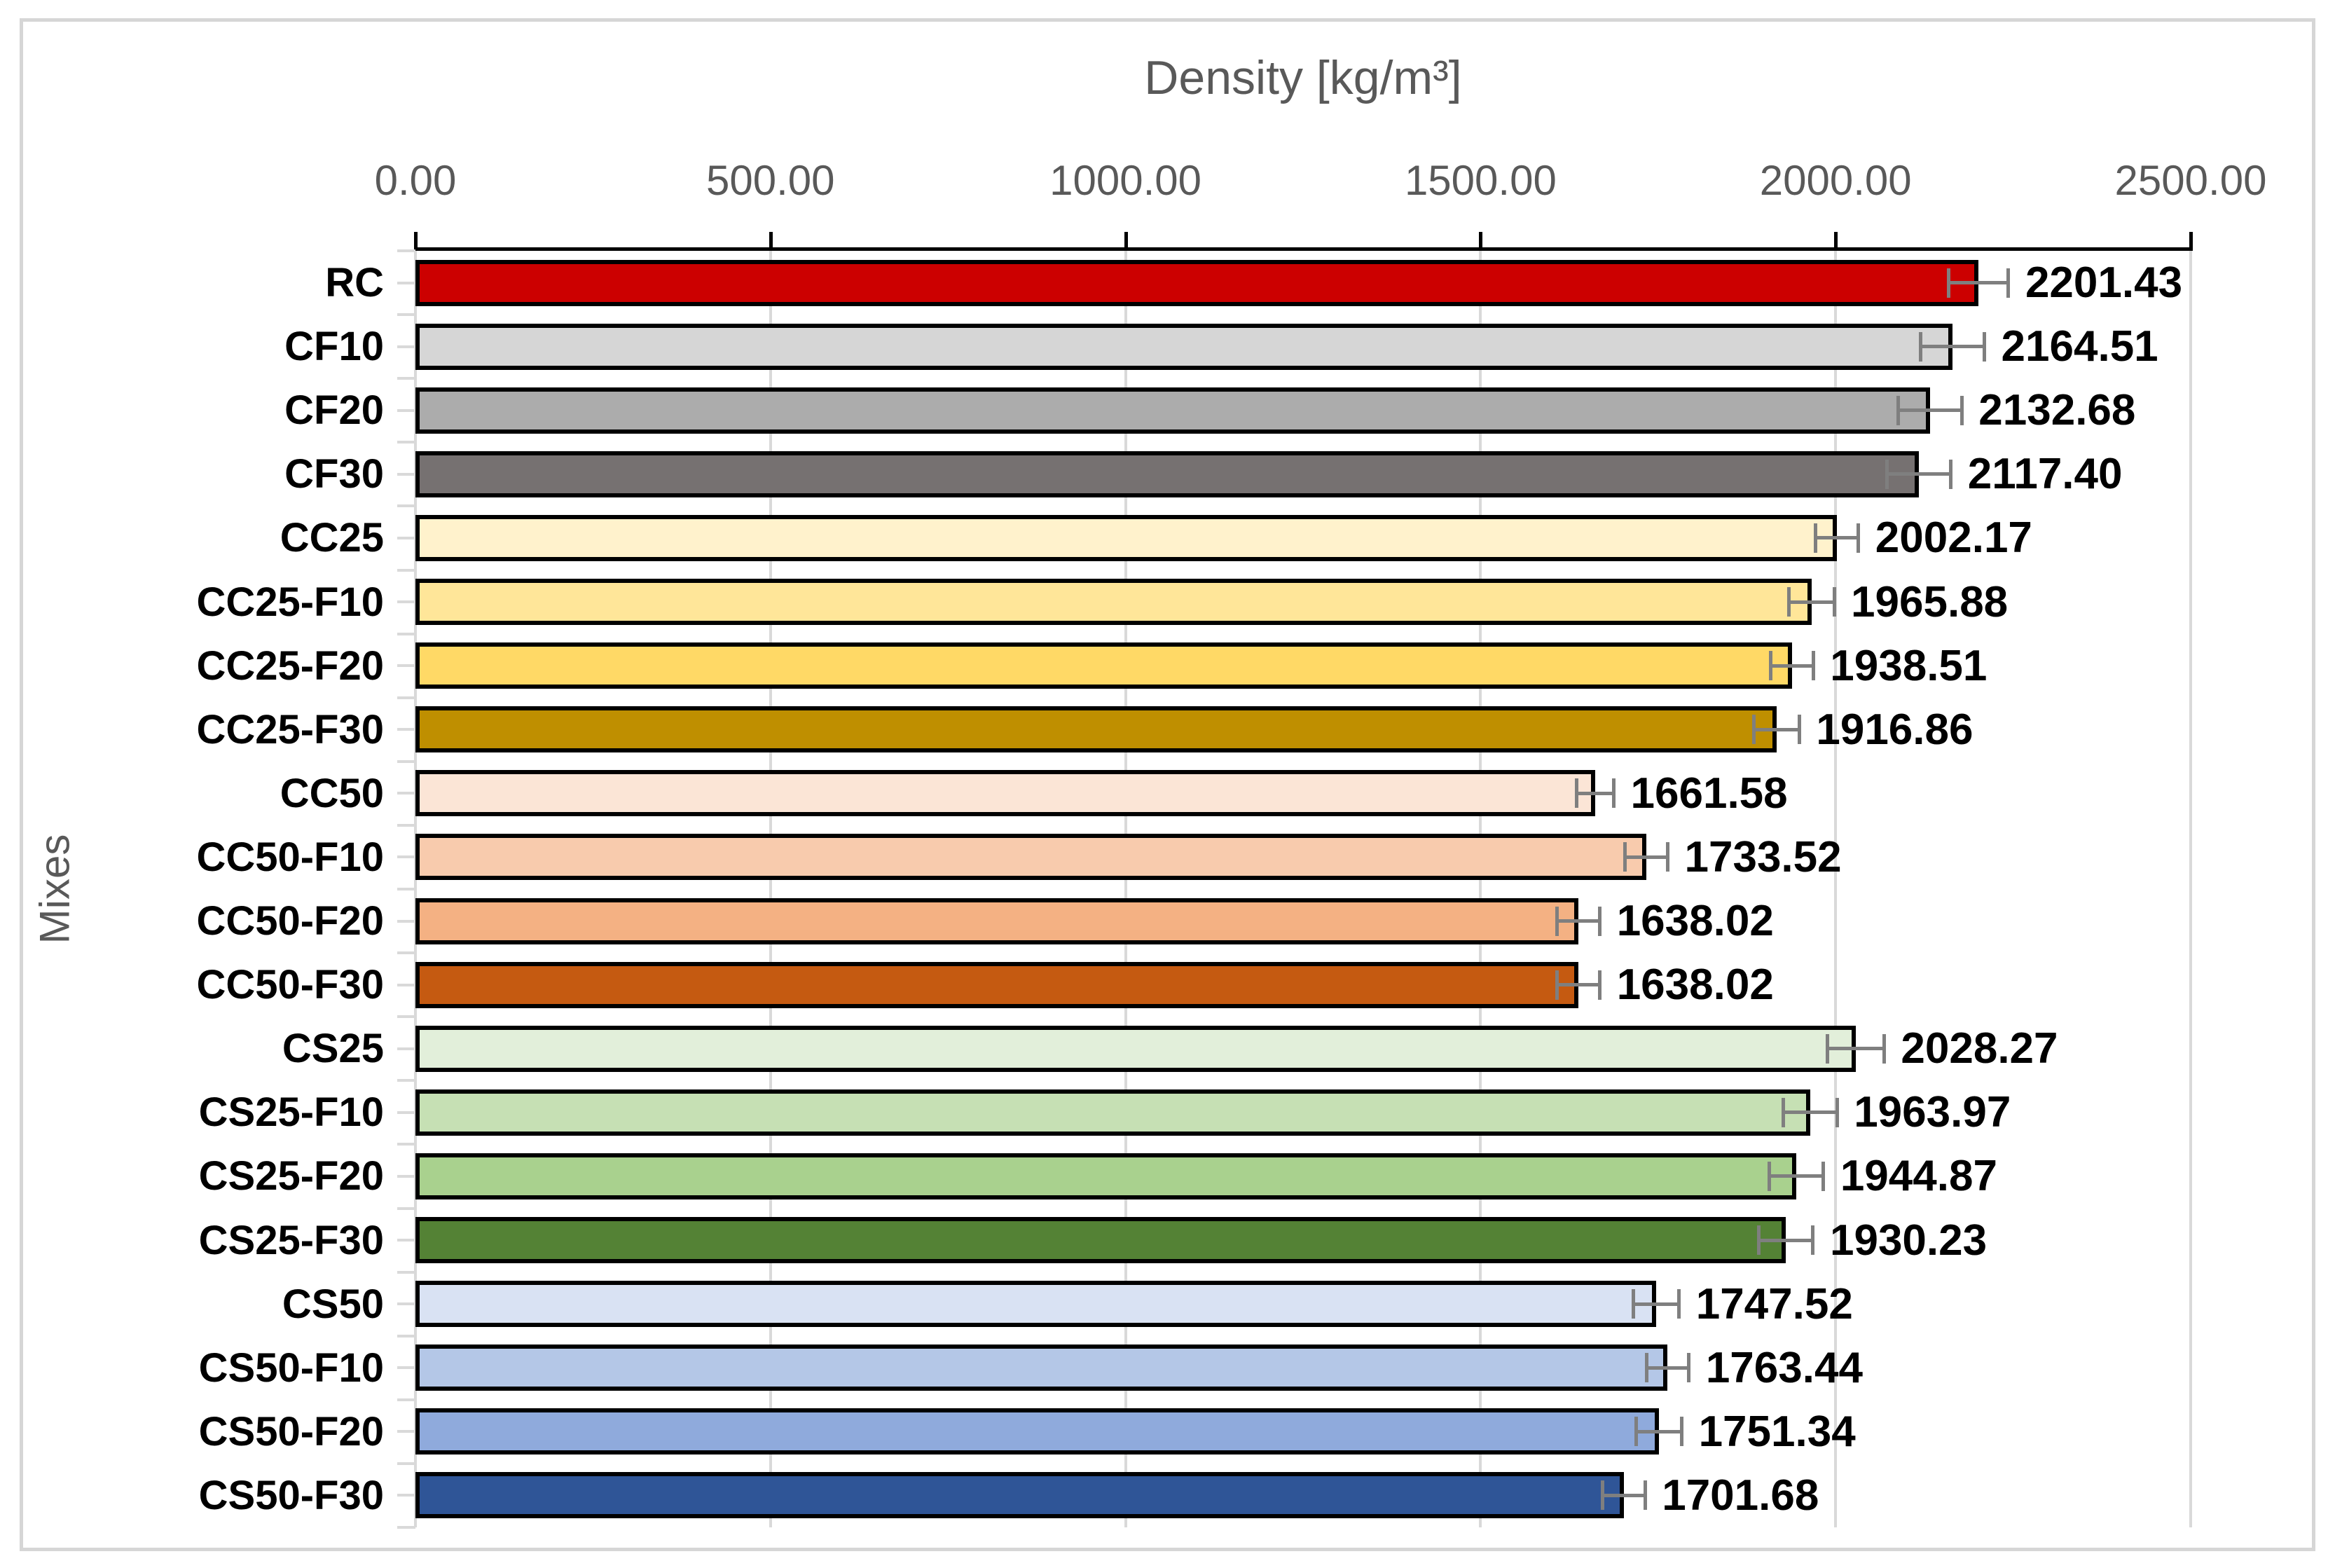 The image size is (2335, 1568). I want to click on value-label: 2002.17, so click(1953, 538).